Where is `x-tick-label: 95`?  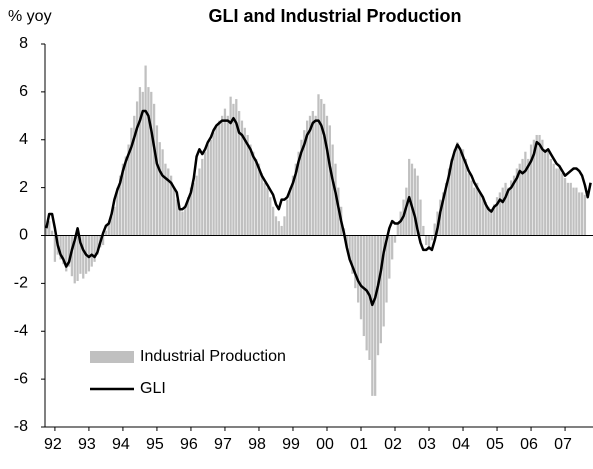
x-tick-label: 95 is located at coordinates (155, 444).